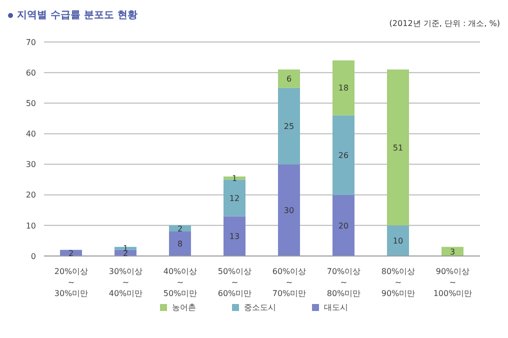 The image size is (508, 338). I want to click on legend-label: 농어촌, so click(183, 307).